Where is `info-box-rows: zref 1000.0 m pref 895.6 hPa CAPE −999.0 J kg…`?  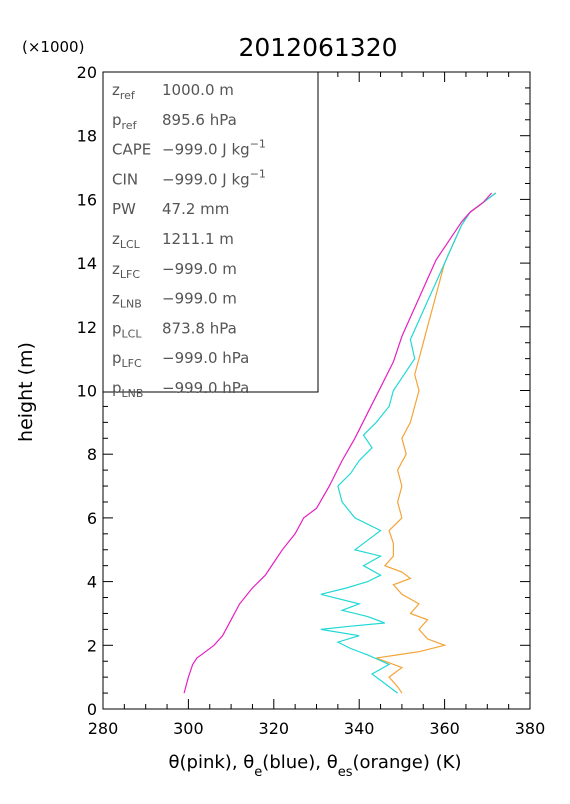 info-box-rows: zref 1000.0 m pref 895.6 hPa CAPE −999.0 J kg… is located at coordinates (189, 240).